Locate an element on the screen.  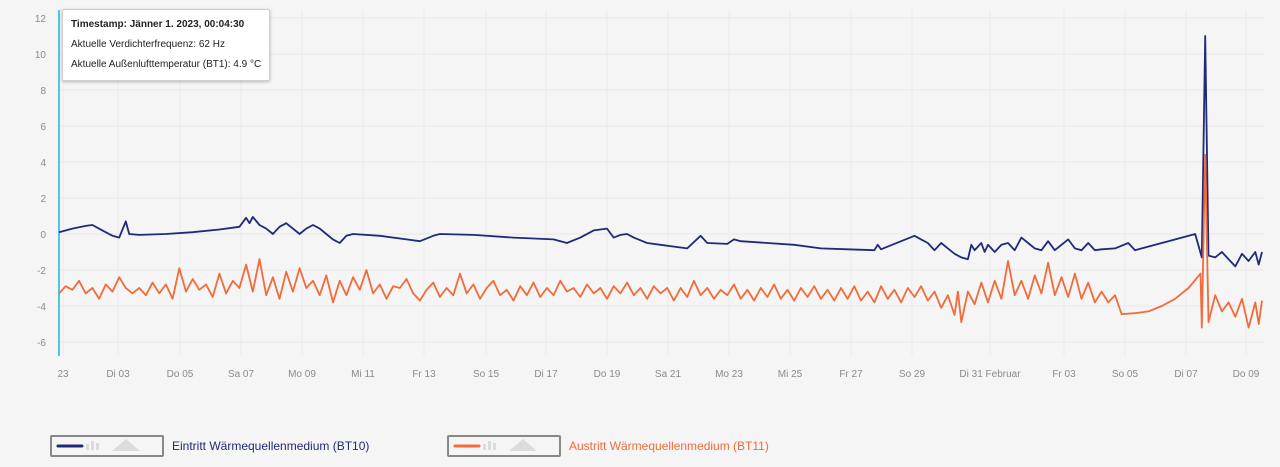
y-tick-label: 8 is located at coordinates (43, 91).